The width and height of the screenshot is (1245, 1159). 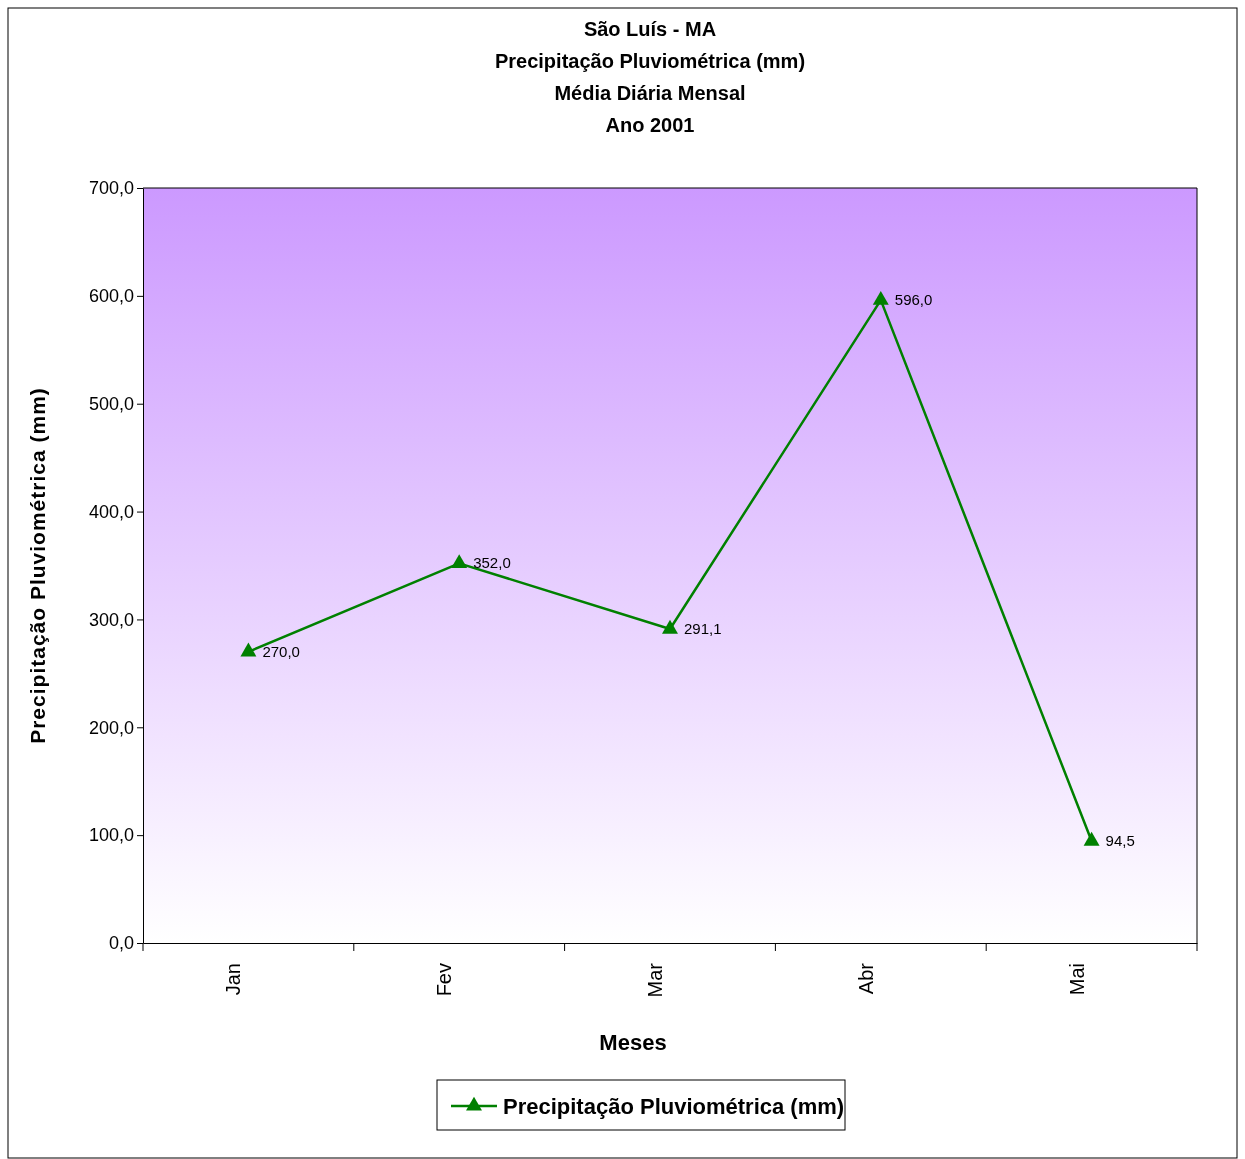 What do you see at coordinates (233, 979) in the screenshot?
I see `x-tick-label: Jan` at bounding box center [233, 979].